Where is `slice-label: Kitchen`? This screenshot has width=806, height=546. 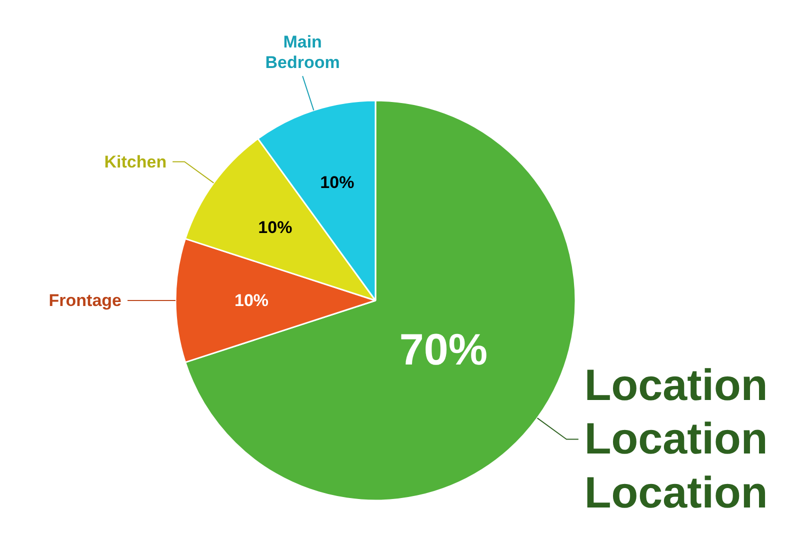 slice-label: Kitchen is located at coordinates (135, 162).